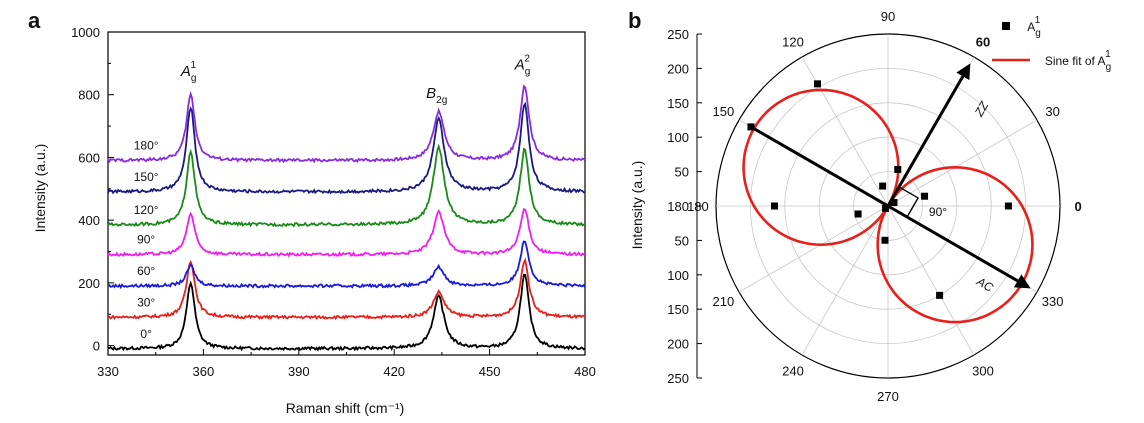  What do you see at coordinates (436, 95) in the screenshot?
I see `peak-label: B2g` at bounding box center [436, 95].